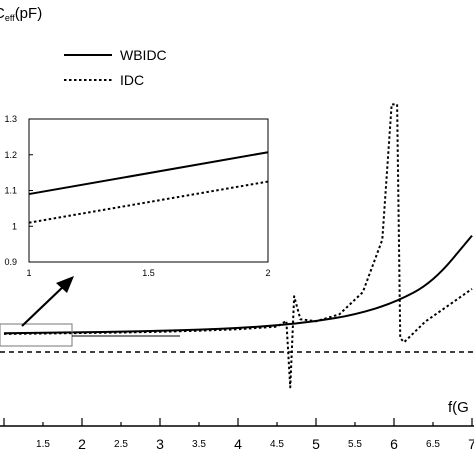 The image size is (474, 474). Describe the element at coordinates (36, 335) in the screenshot. I see `zoom-region-box` at that location.